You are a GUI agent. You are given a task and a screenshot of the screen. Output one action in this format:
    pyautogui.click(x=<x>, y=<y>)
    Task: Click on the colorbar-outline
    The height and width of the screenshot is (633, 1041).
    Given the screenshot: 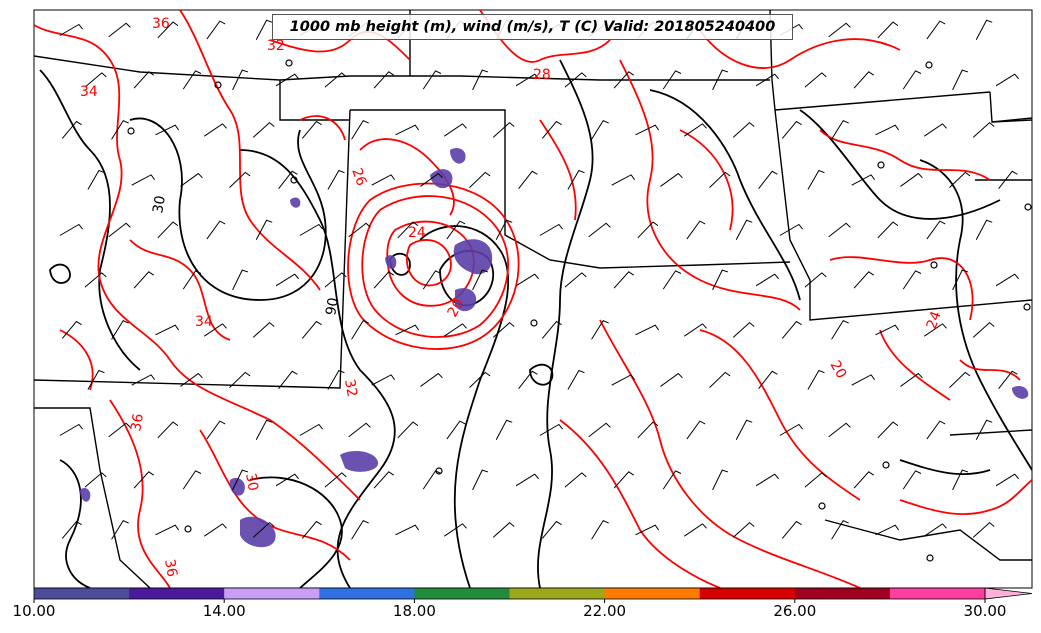 What is the action you would take?
    pyautogui.click(x=509, y=593)
    